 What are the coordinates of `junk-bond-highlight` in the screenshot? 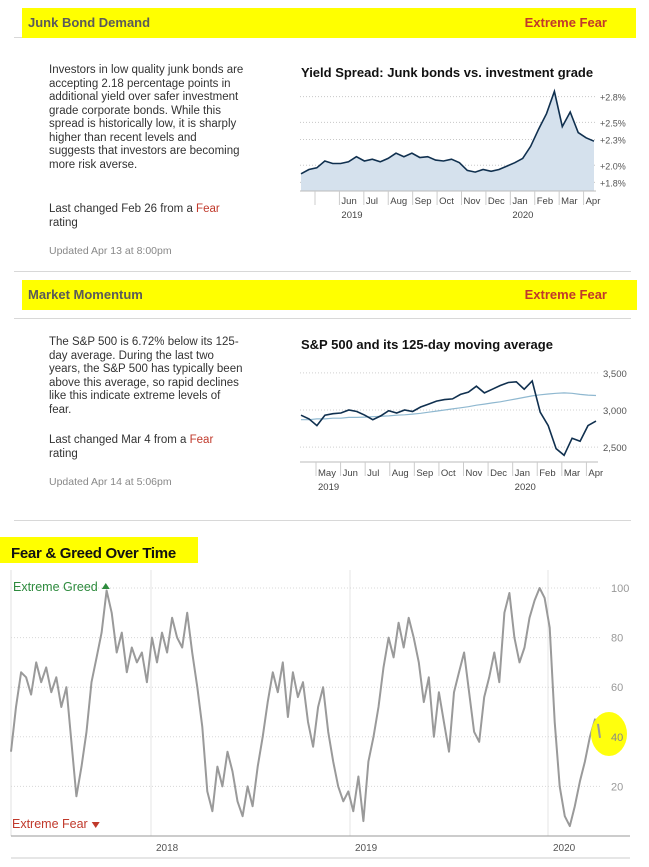 It's located at (329, 23).